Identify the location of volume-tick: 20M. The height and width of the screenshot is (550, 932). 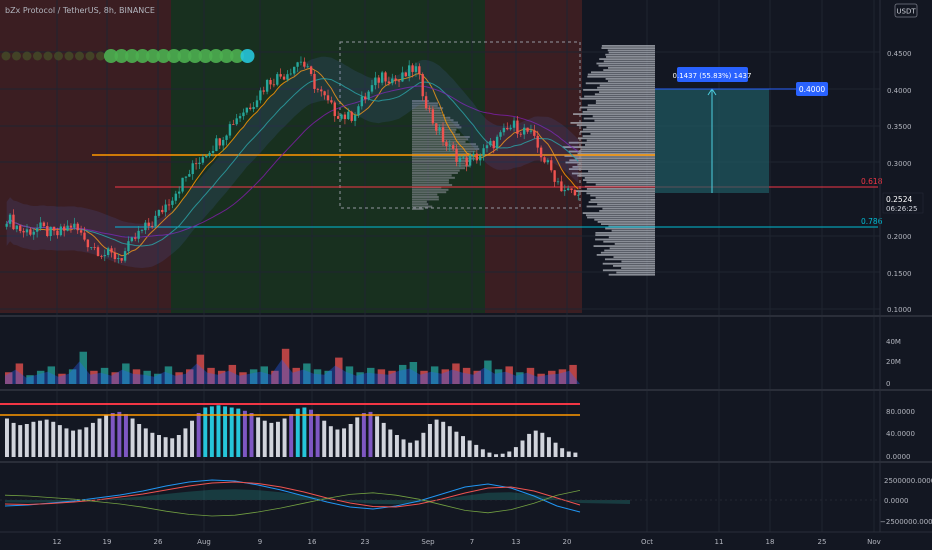
(893, 362).